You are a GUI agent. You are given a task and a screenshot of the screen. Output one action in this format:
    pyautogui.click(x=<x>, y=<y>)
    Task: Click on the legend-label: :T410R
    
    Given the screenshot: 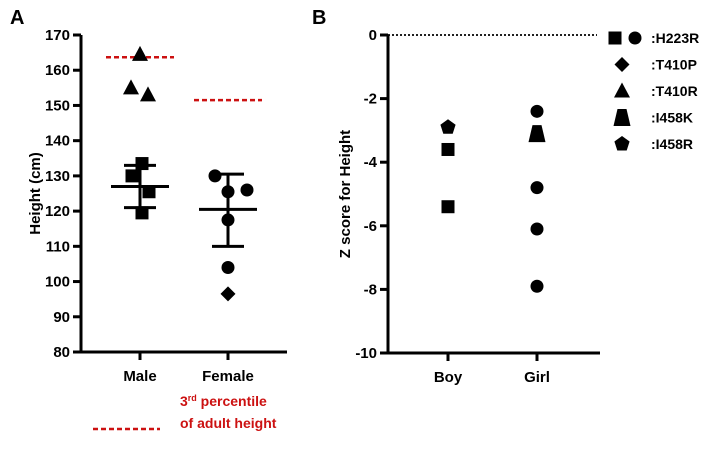 What is the action you would take?
    pyautogui.click(x=674, y=91)
    